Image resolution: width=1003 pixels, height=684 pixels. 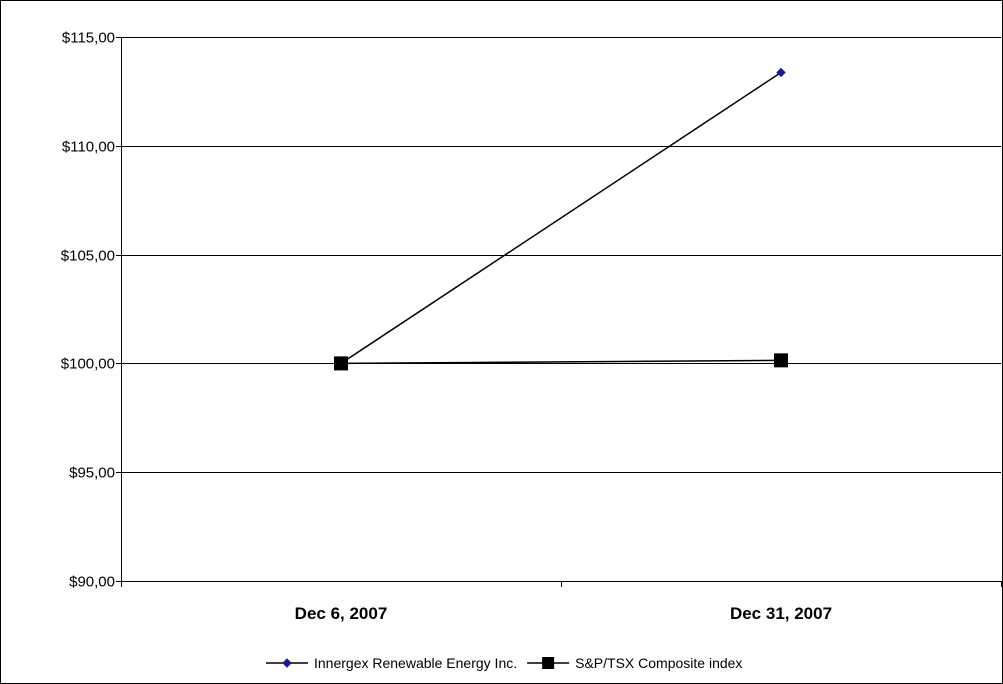 I want to click on y-tick-label: $95,00, so click(x=92, y=473).